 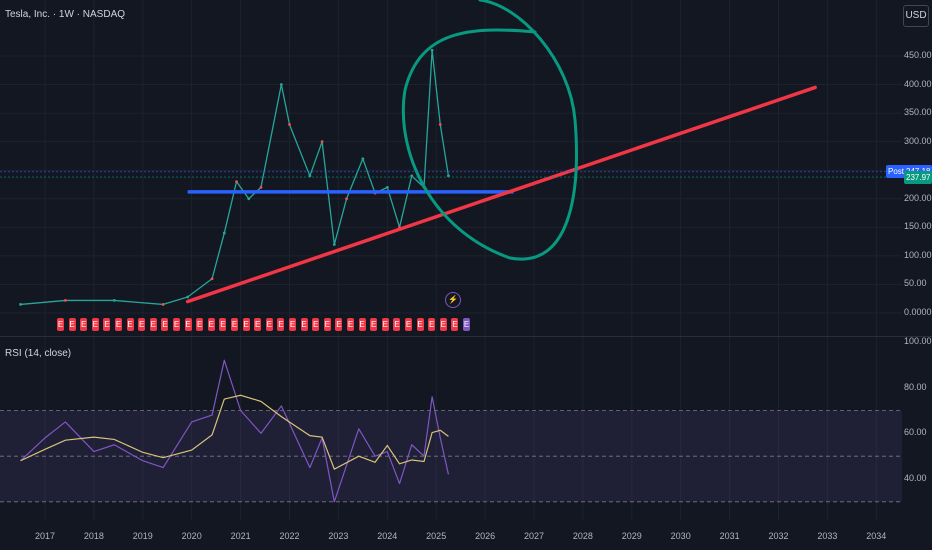 What do you see at coordinates (918, 254) in the screenshot?
I see `price-axis-label: 100.00` at bounding box center [918, 254].